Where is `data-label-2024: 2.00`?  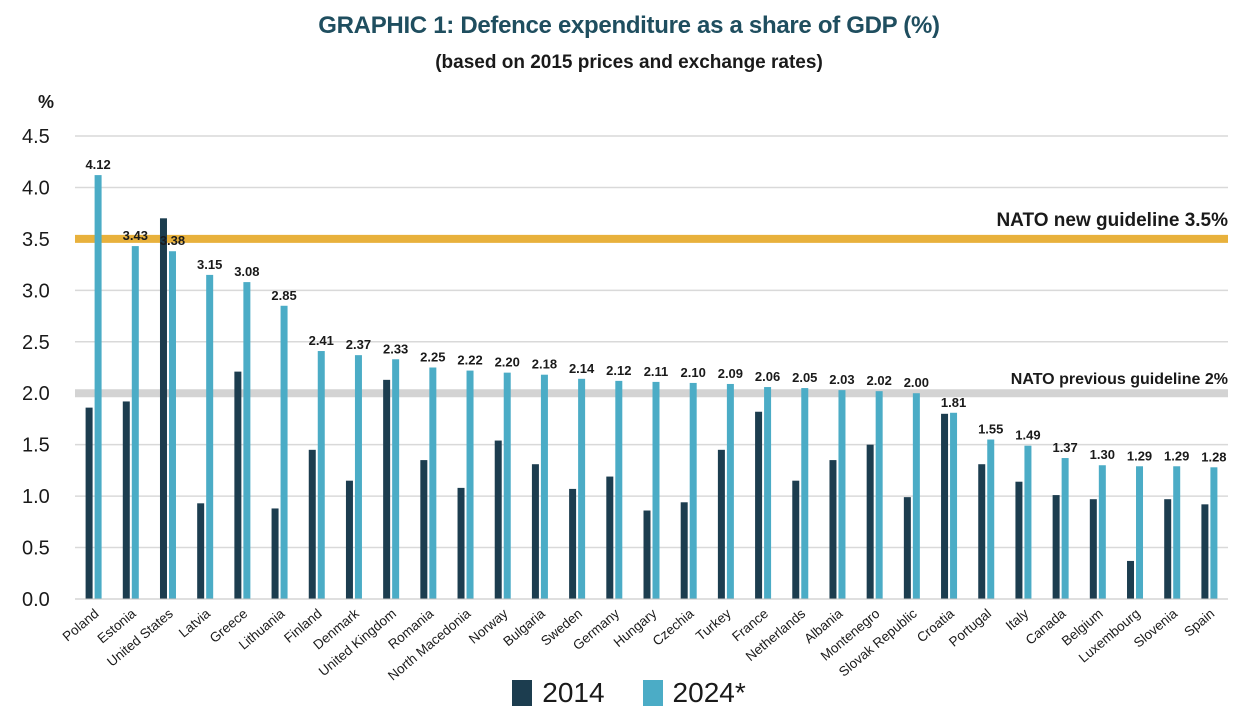
data-label-2024: 2.00 is located at coordinates (916, 382).